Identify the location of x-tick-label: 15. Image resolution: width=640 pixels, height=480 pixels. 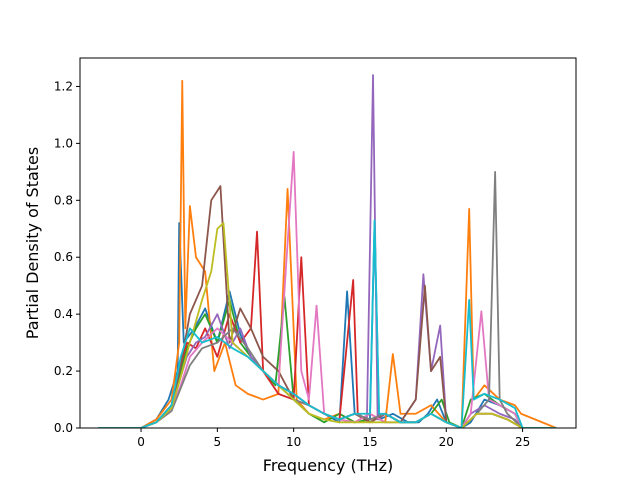
(369, 442).